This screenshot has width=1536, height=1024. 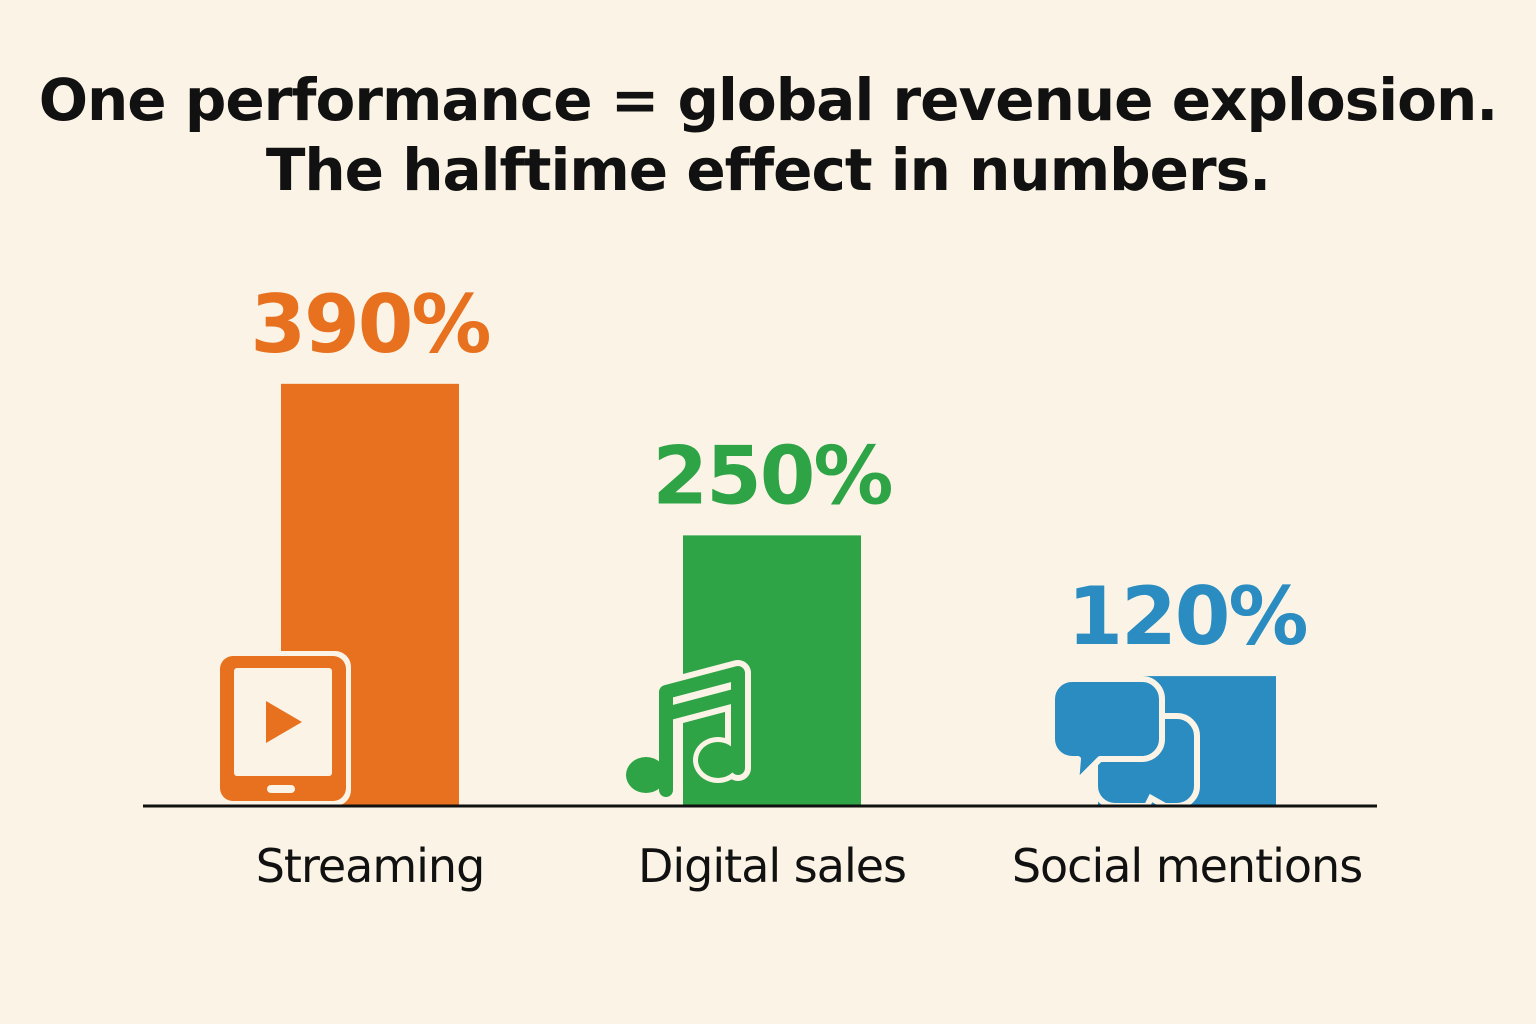 I want to click on tablet-play-icon, so click(x=283, y=728).